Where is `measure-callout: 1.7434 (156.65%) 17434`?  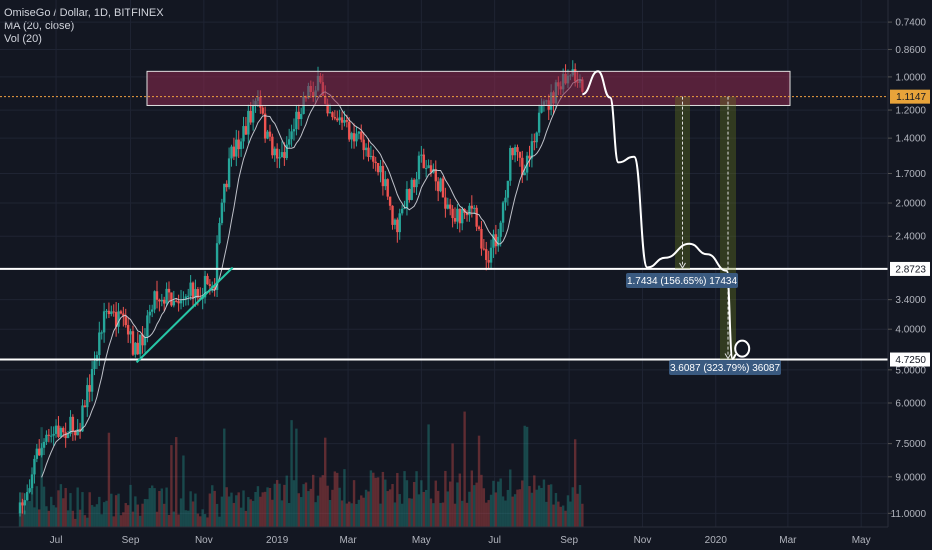
measure-callout: 1.7434 (156.65%) 17434 is located at coordinates (682, 280).